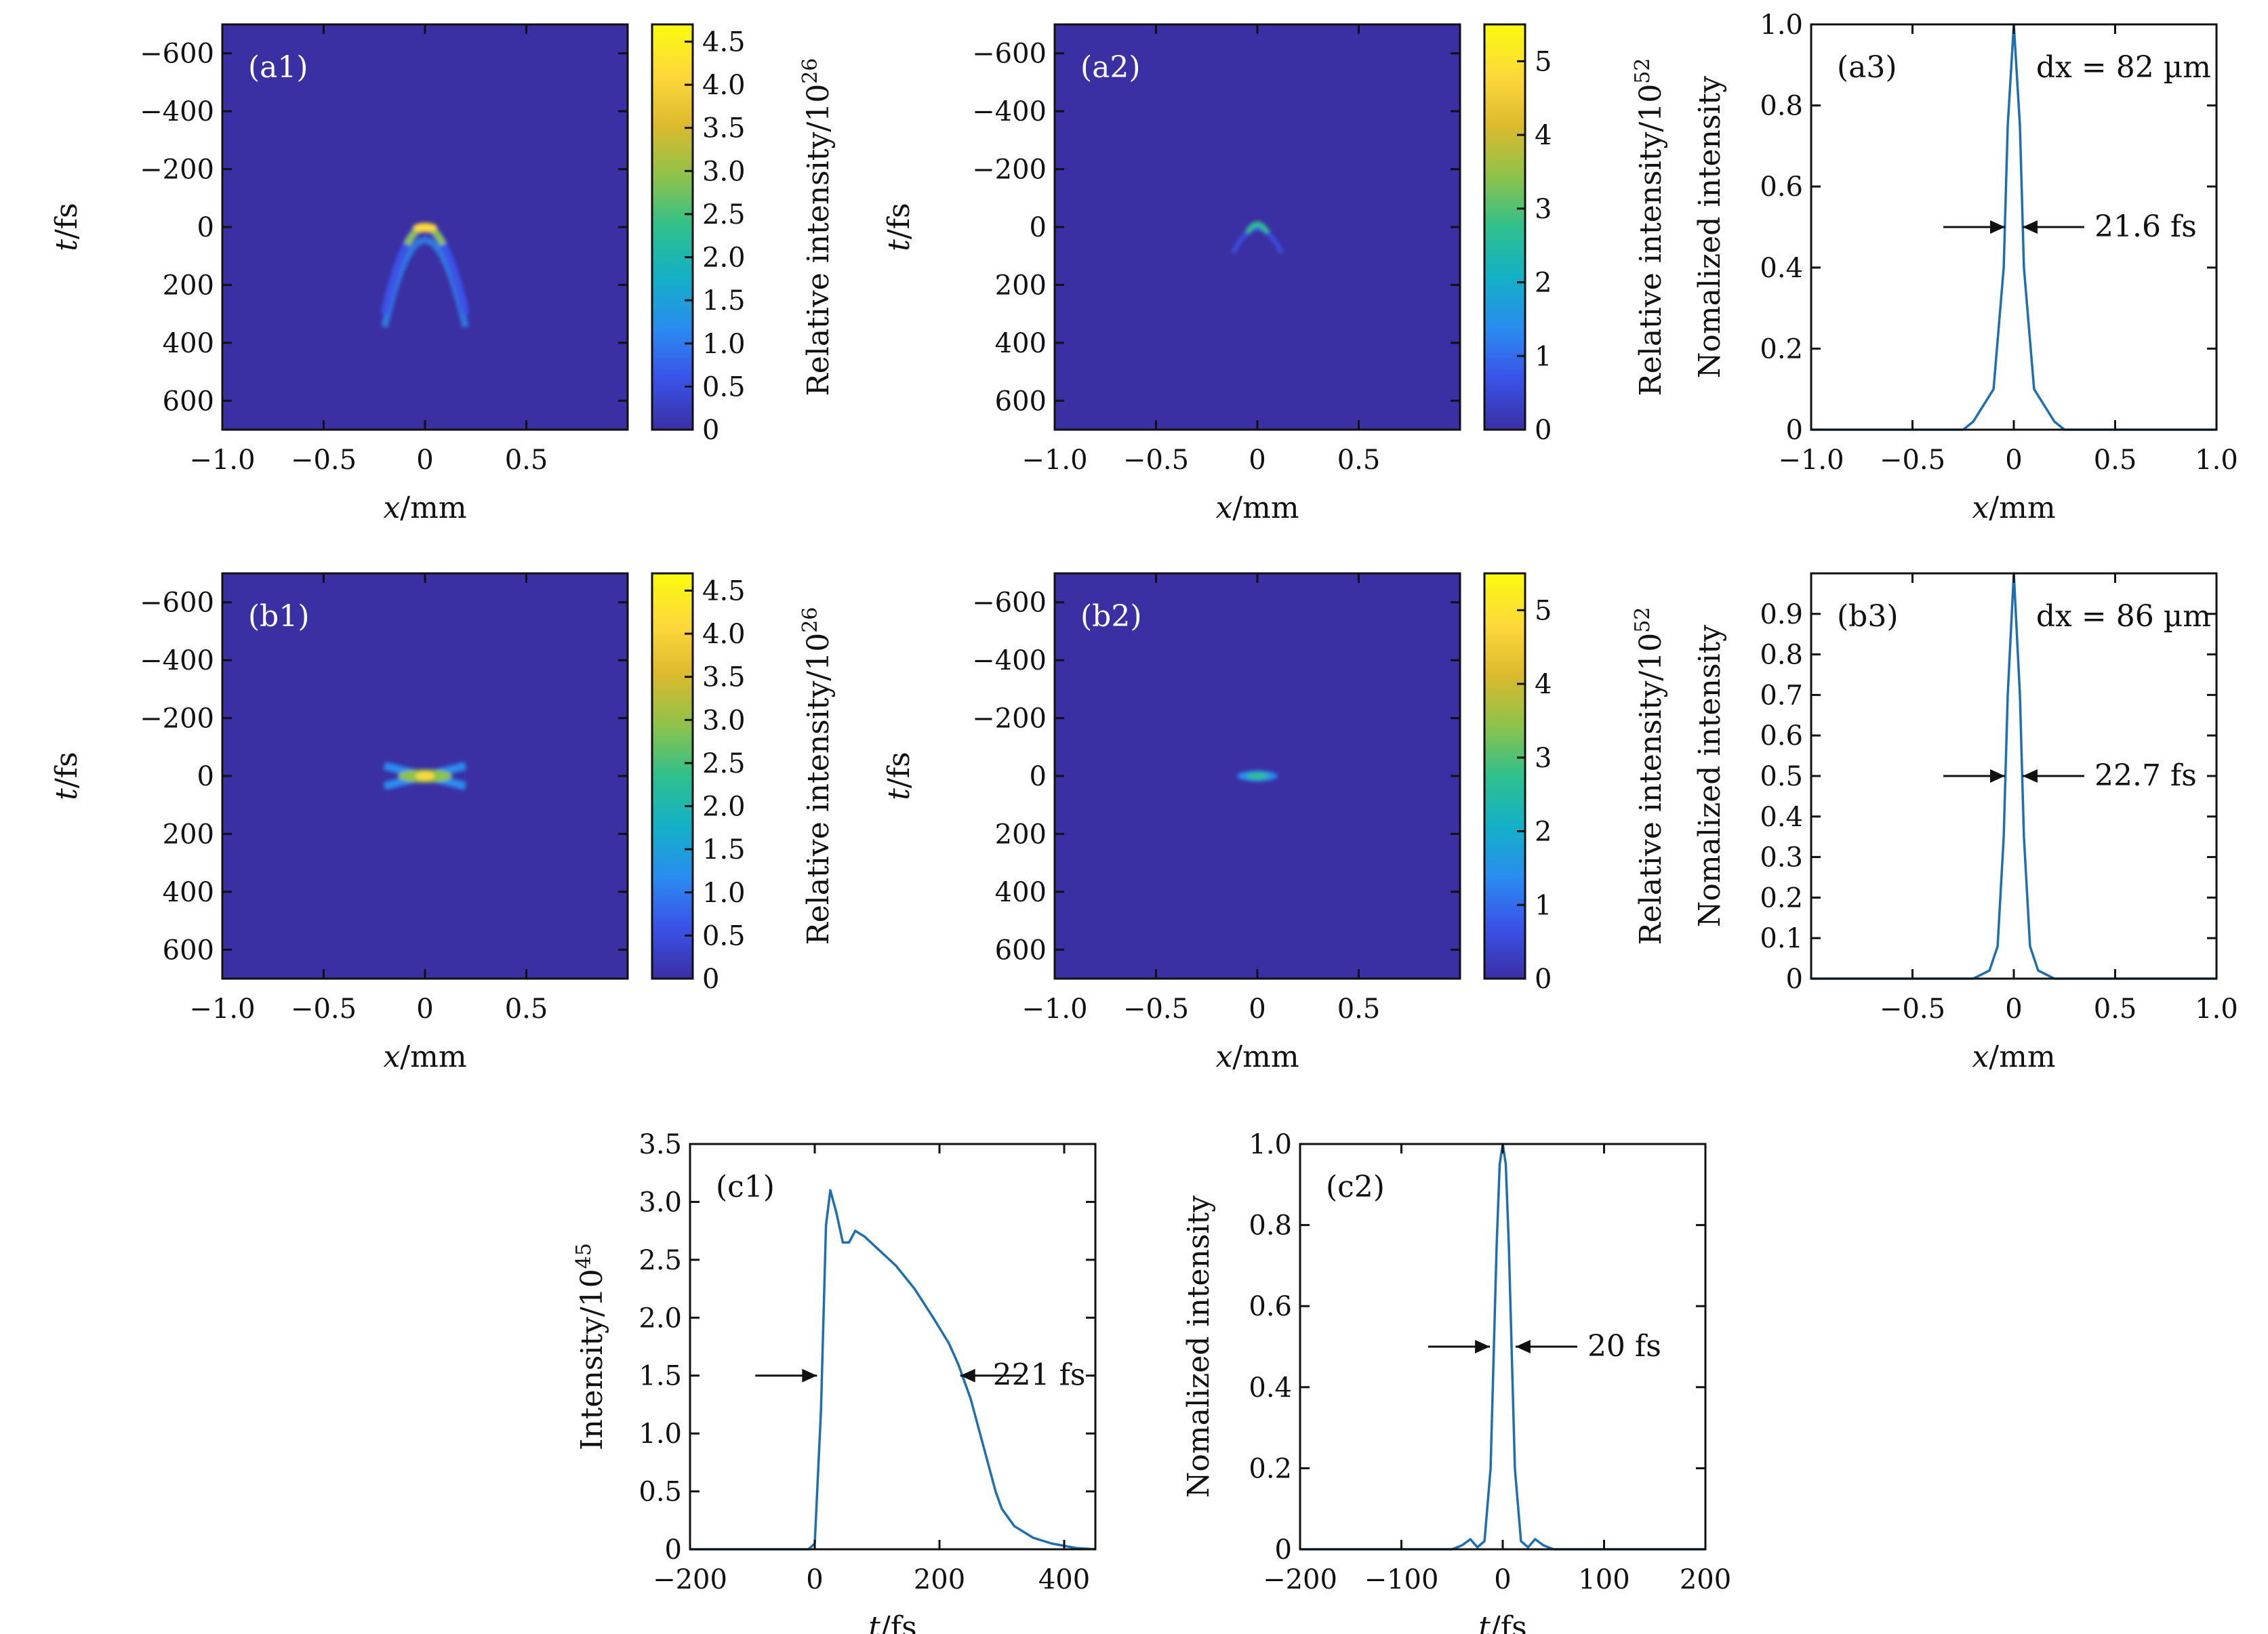  Describe the element at coordinates (592, 1359) in the screenshot. I see `y-axis-label-text: Intensity/10` at that location.